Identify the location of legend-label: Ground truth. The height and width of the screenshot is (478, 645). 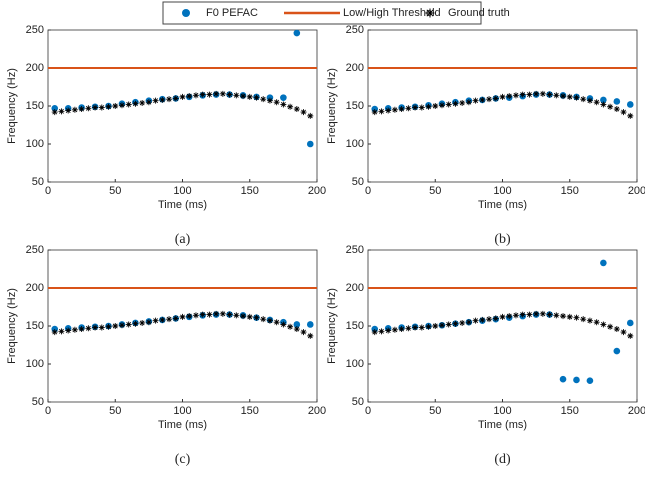
(479, 13).